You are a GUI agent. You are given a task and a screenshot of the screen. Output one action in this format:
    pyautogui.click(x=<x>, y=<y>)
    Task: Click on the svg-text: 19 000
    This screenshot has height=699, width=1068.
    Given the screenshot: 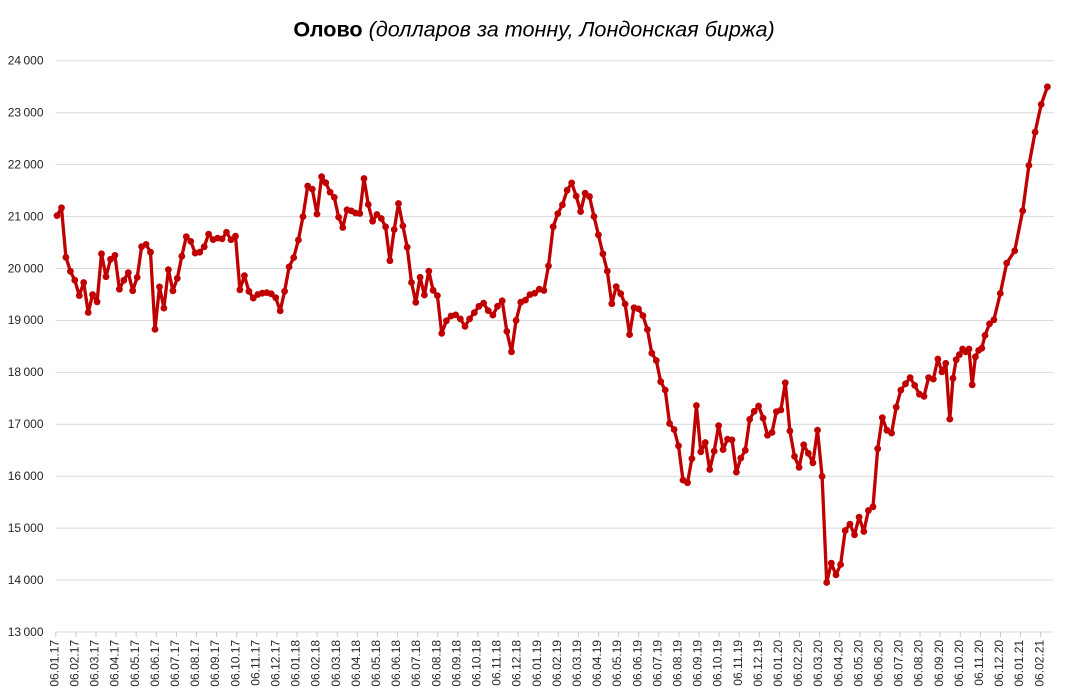 What is the action you would take?
    pyautogui.click(x=26, y=320)
    